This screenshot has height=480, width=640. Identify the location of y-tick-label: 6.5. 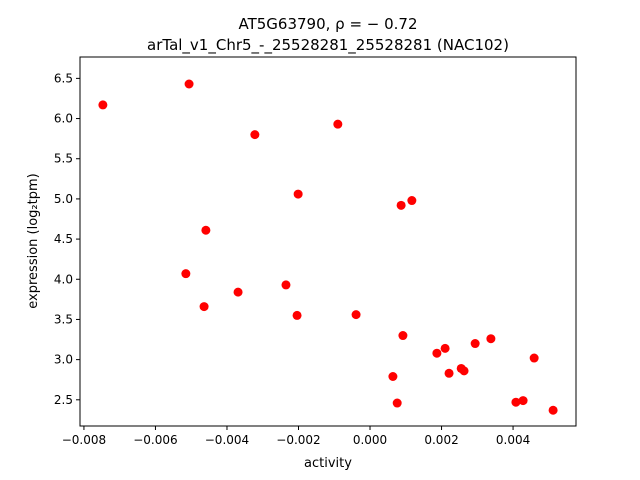
(63, 78).